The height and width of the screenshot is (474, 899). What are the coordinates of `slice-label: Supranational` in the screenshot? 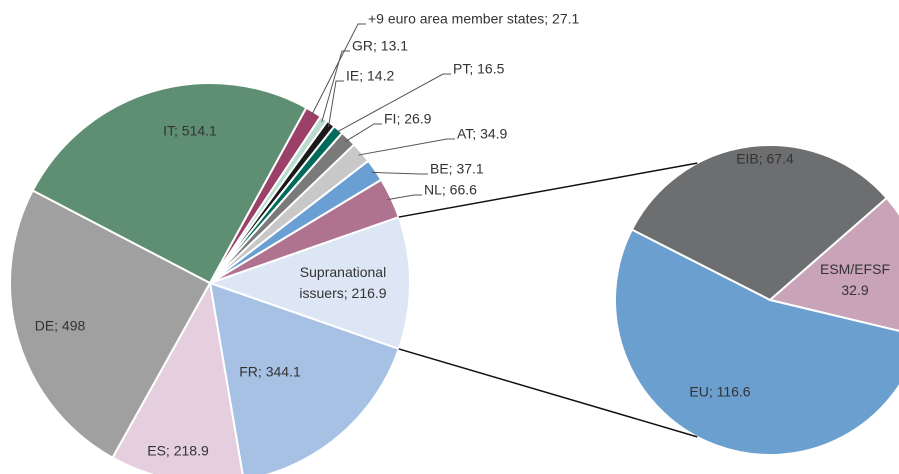 It's located at (343, 272).